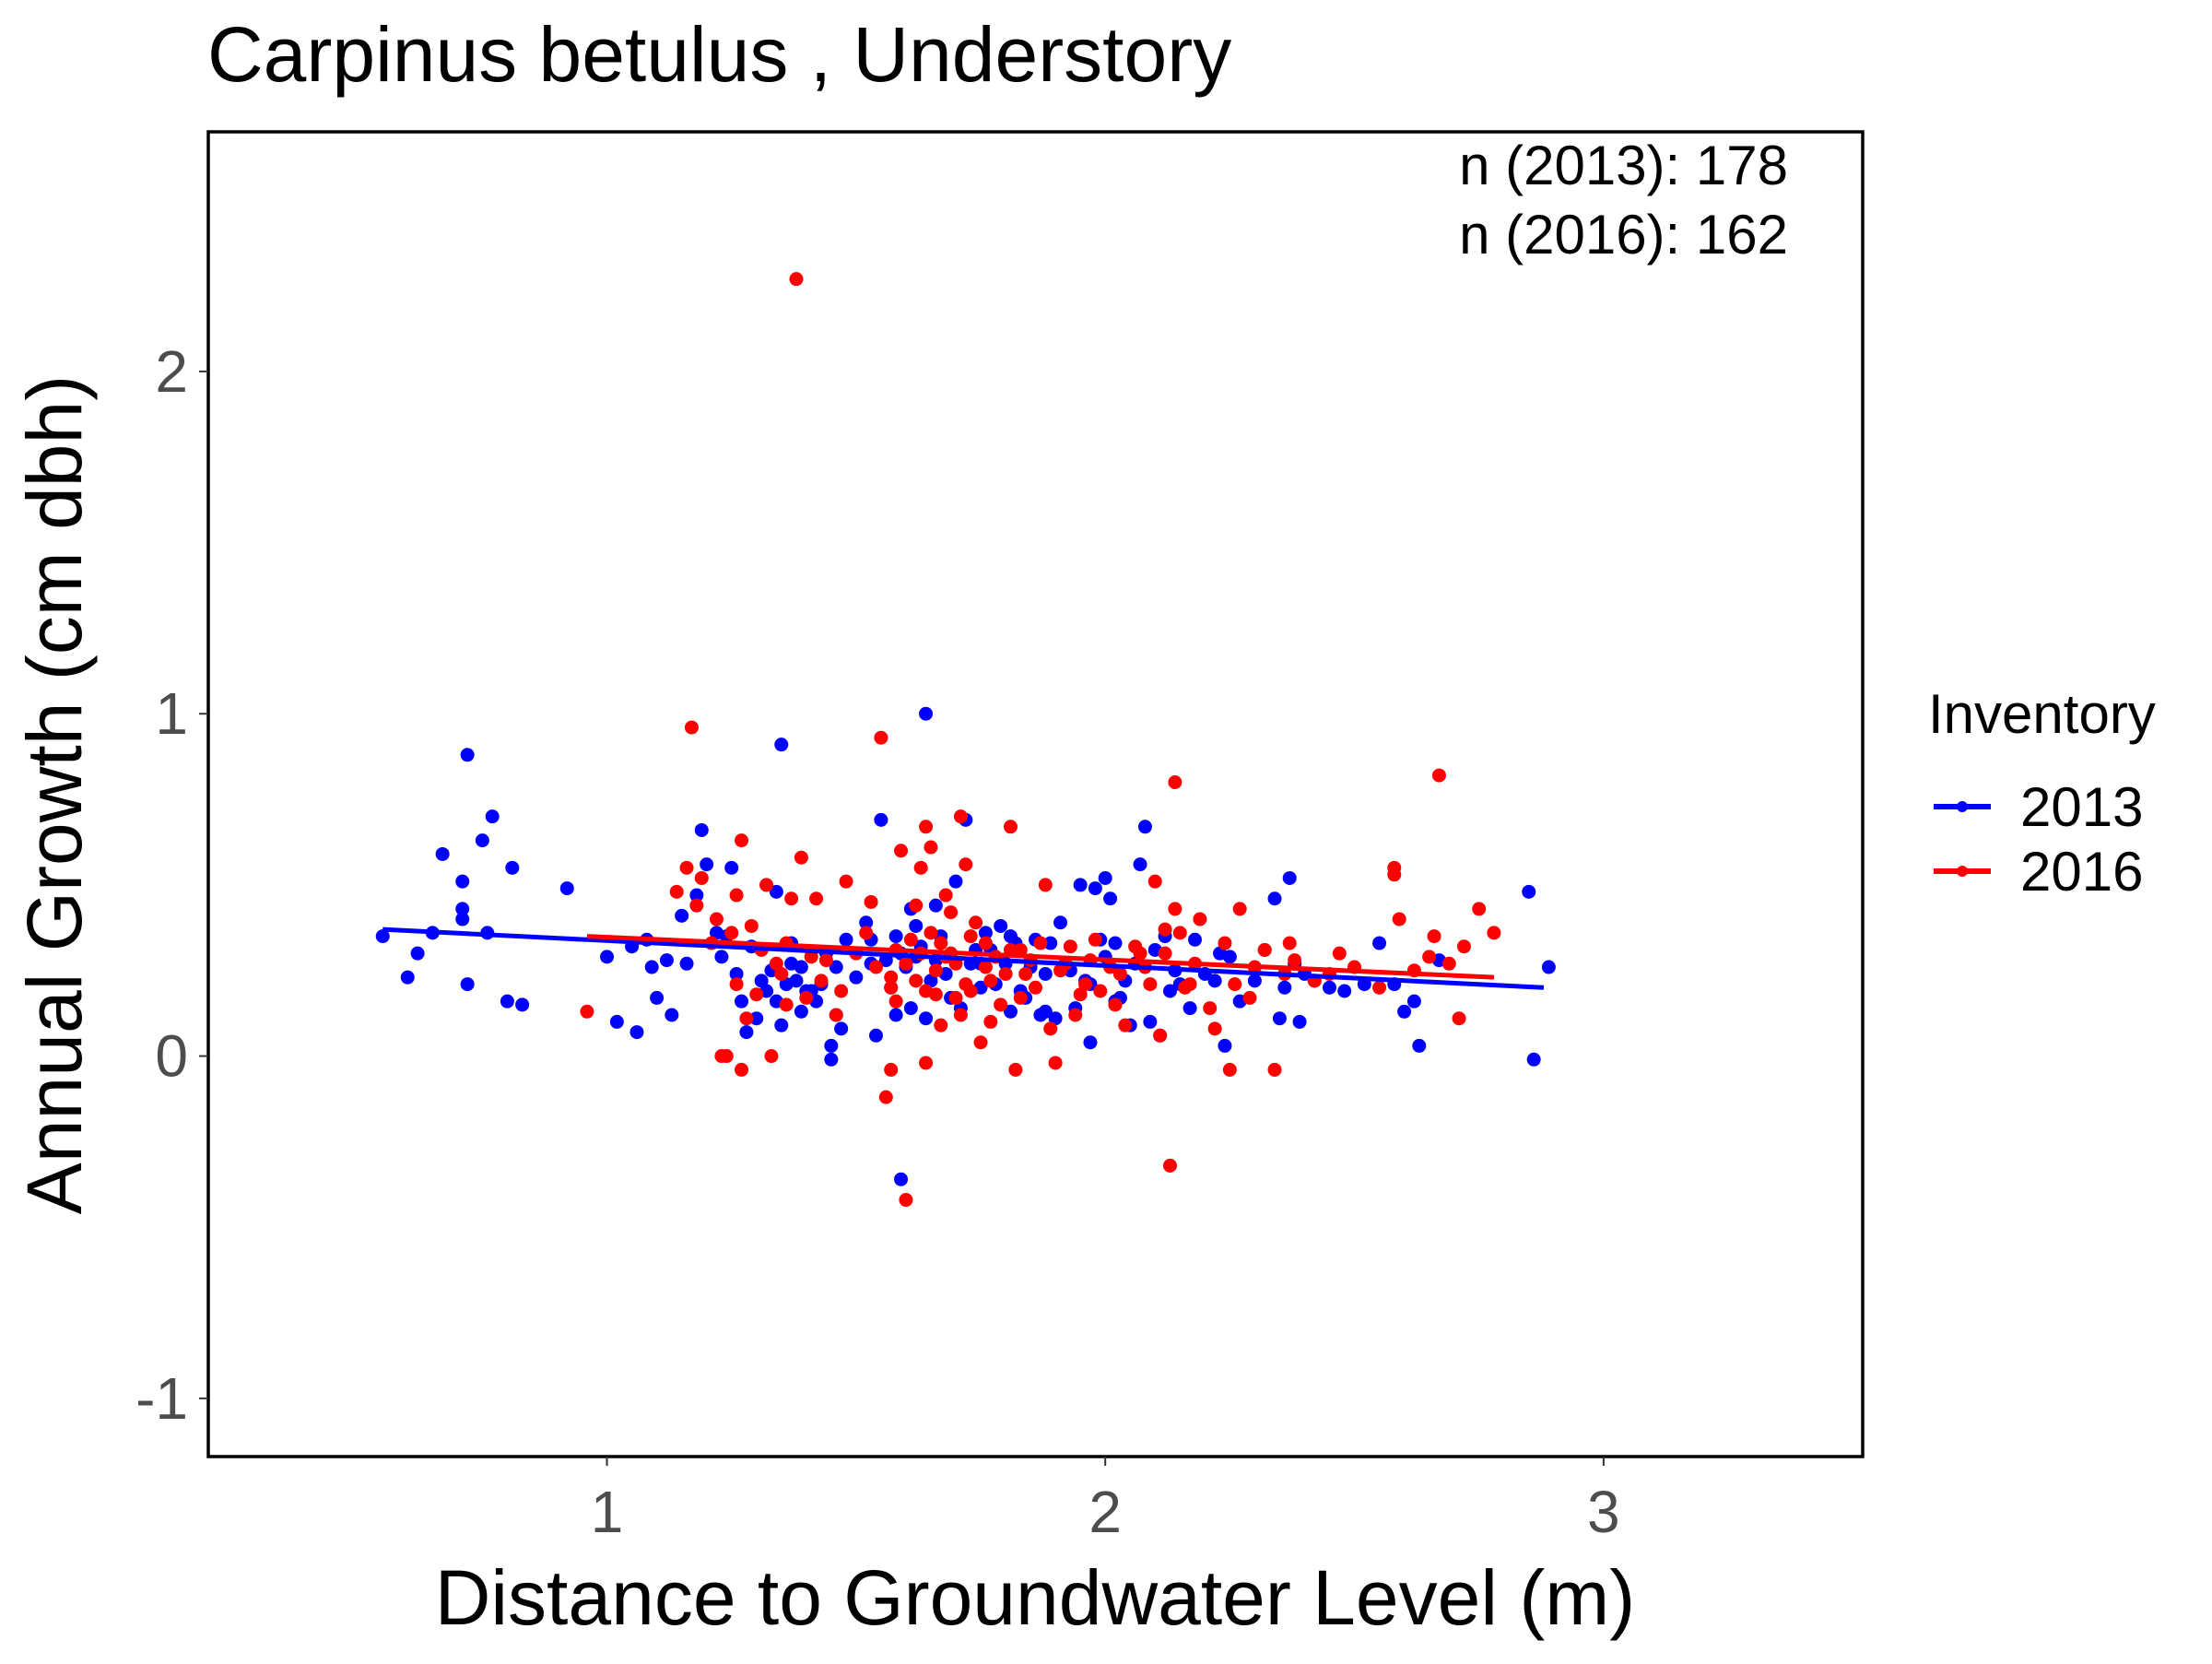  Describe the element at coordinates (171, 1056) in the screenshot. I see `y-tick-label: 0` at that location.